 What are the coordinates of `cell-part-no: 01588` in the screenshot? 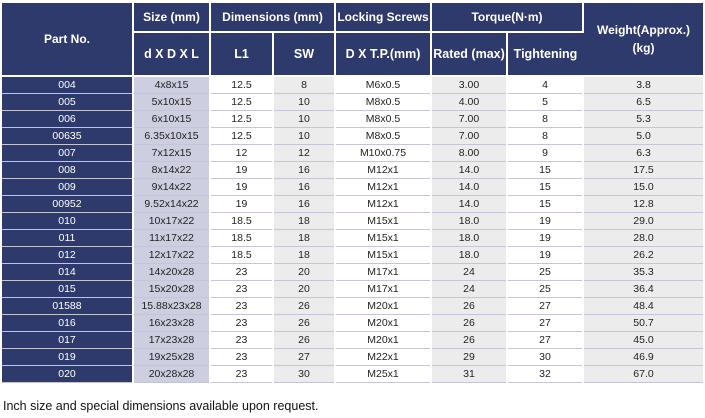 It's located at (68, 306).